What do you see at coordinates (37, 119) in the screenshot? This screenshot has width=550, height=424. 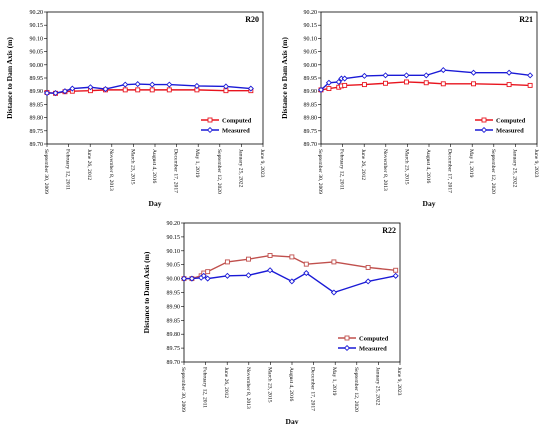 I see `y-tick-label: 89.80` at bounding box center [37, 119].